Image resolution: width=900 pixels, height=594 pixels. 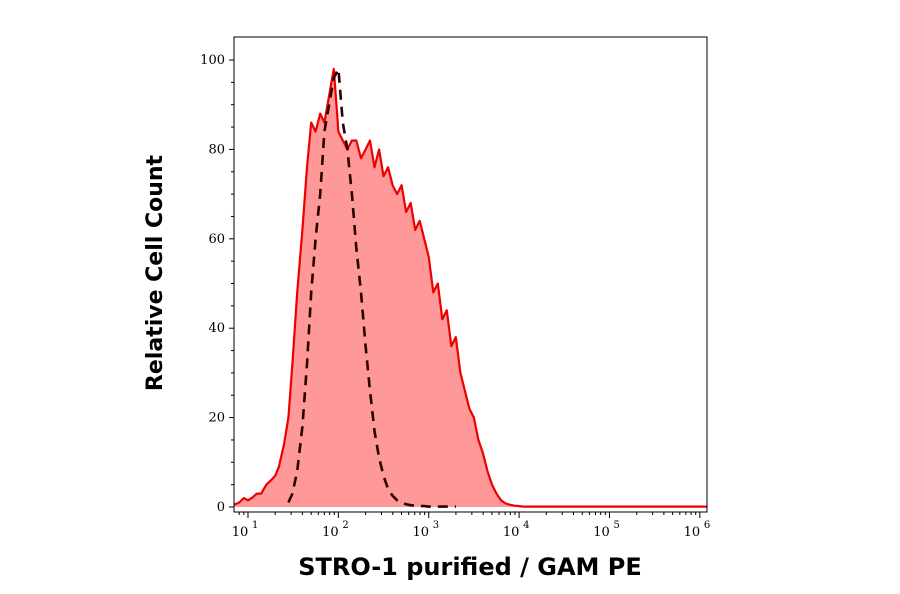 What do you see at coordinates (616, 525) in the screenshot?
I see `x-tick-exponent: 5` at bounding box center [616, 525].